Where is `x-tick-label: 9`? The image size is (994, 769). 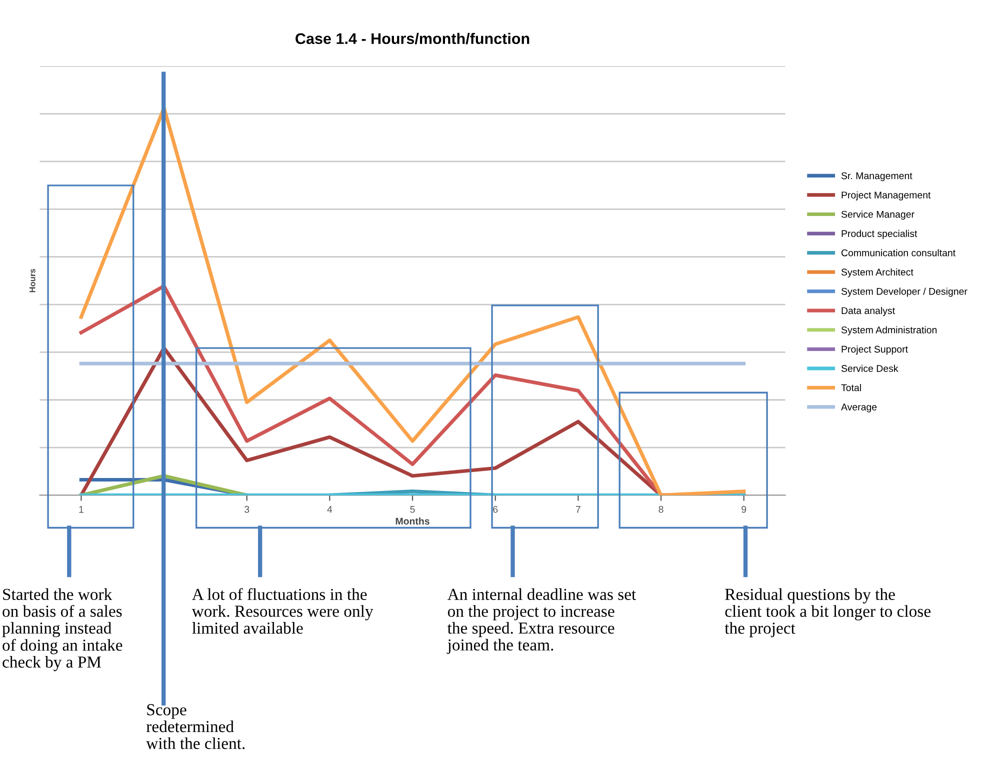
x-tick-label: 9 is located at coordinates (744, 509).